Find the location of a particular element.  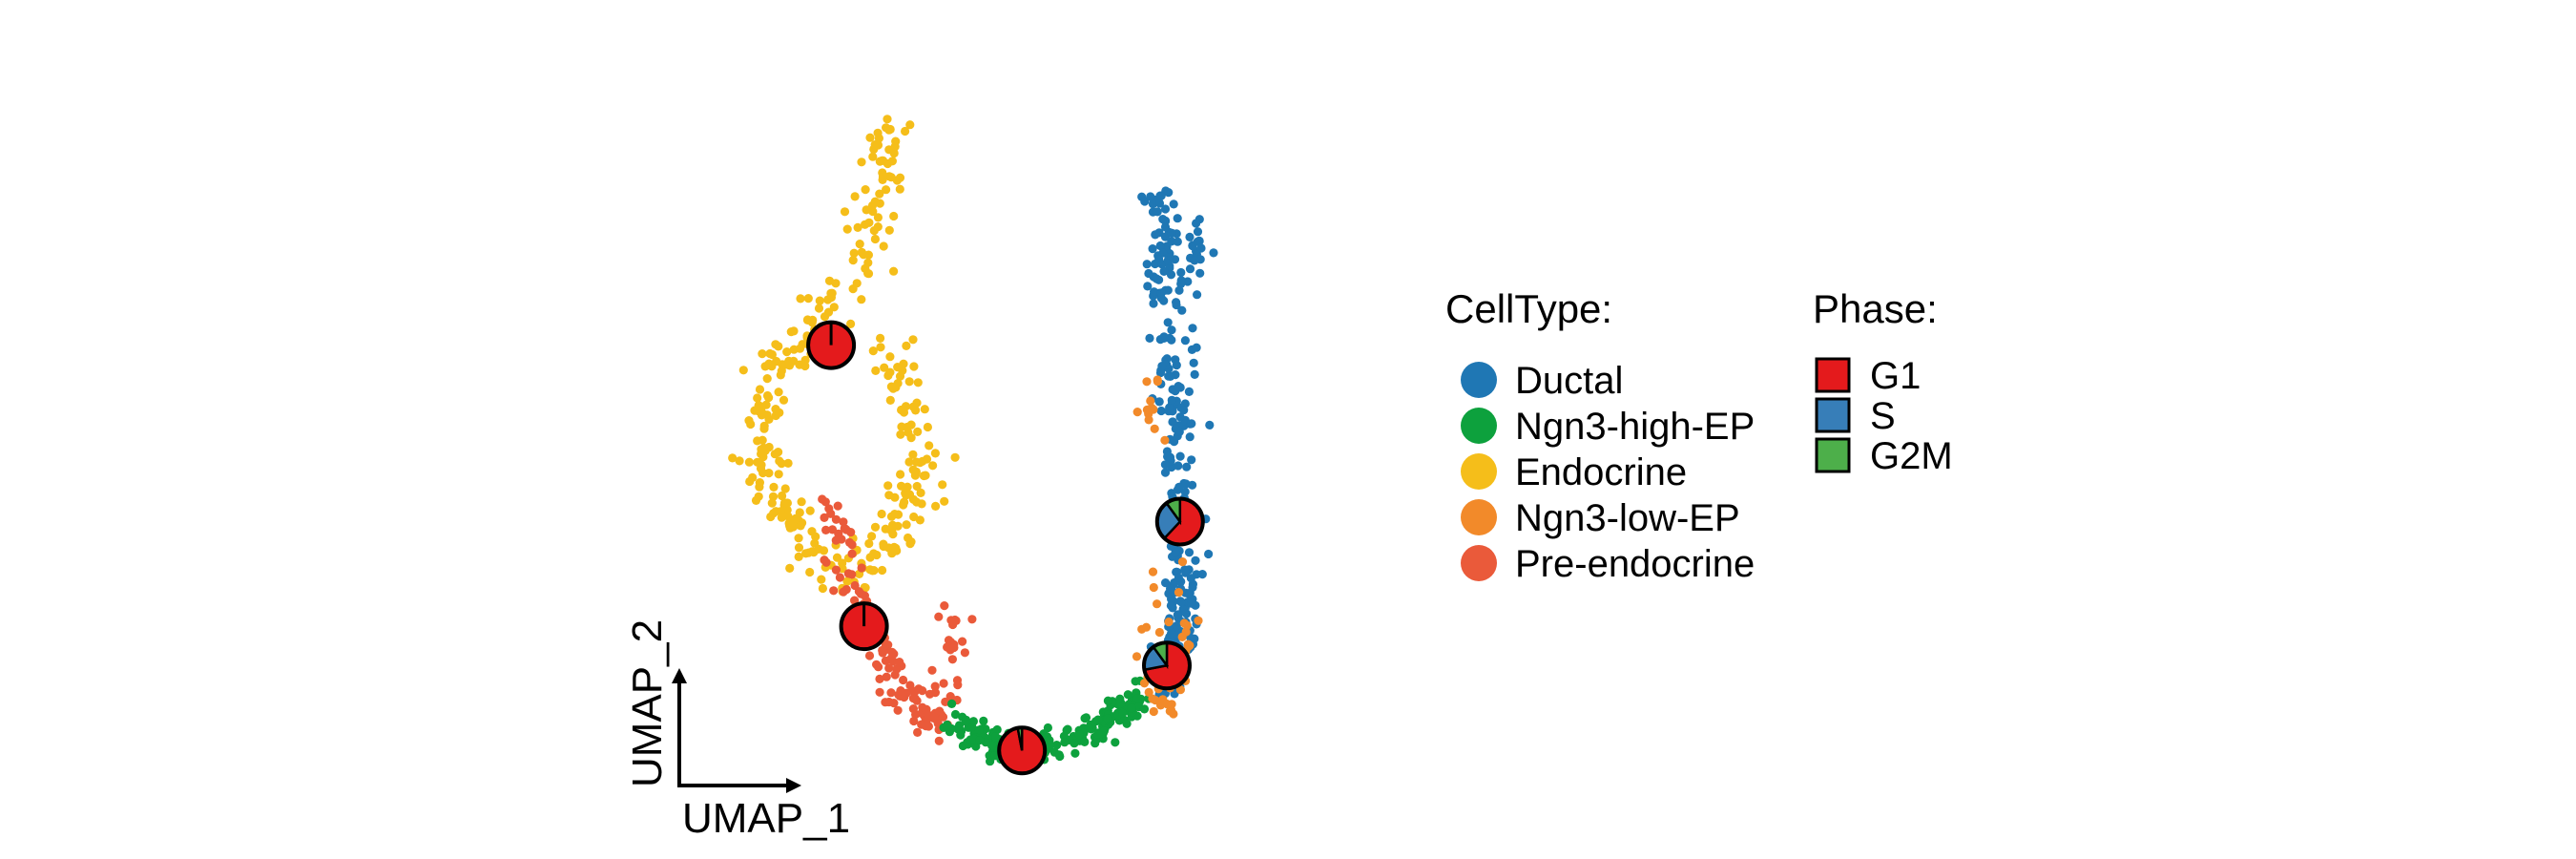

legend-celltype-label: Pre-endocrine is located at coordinates (1635, 564).